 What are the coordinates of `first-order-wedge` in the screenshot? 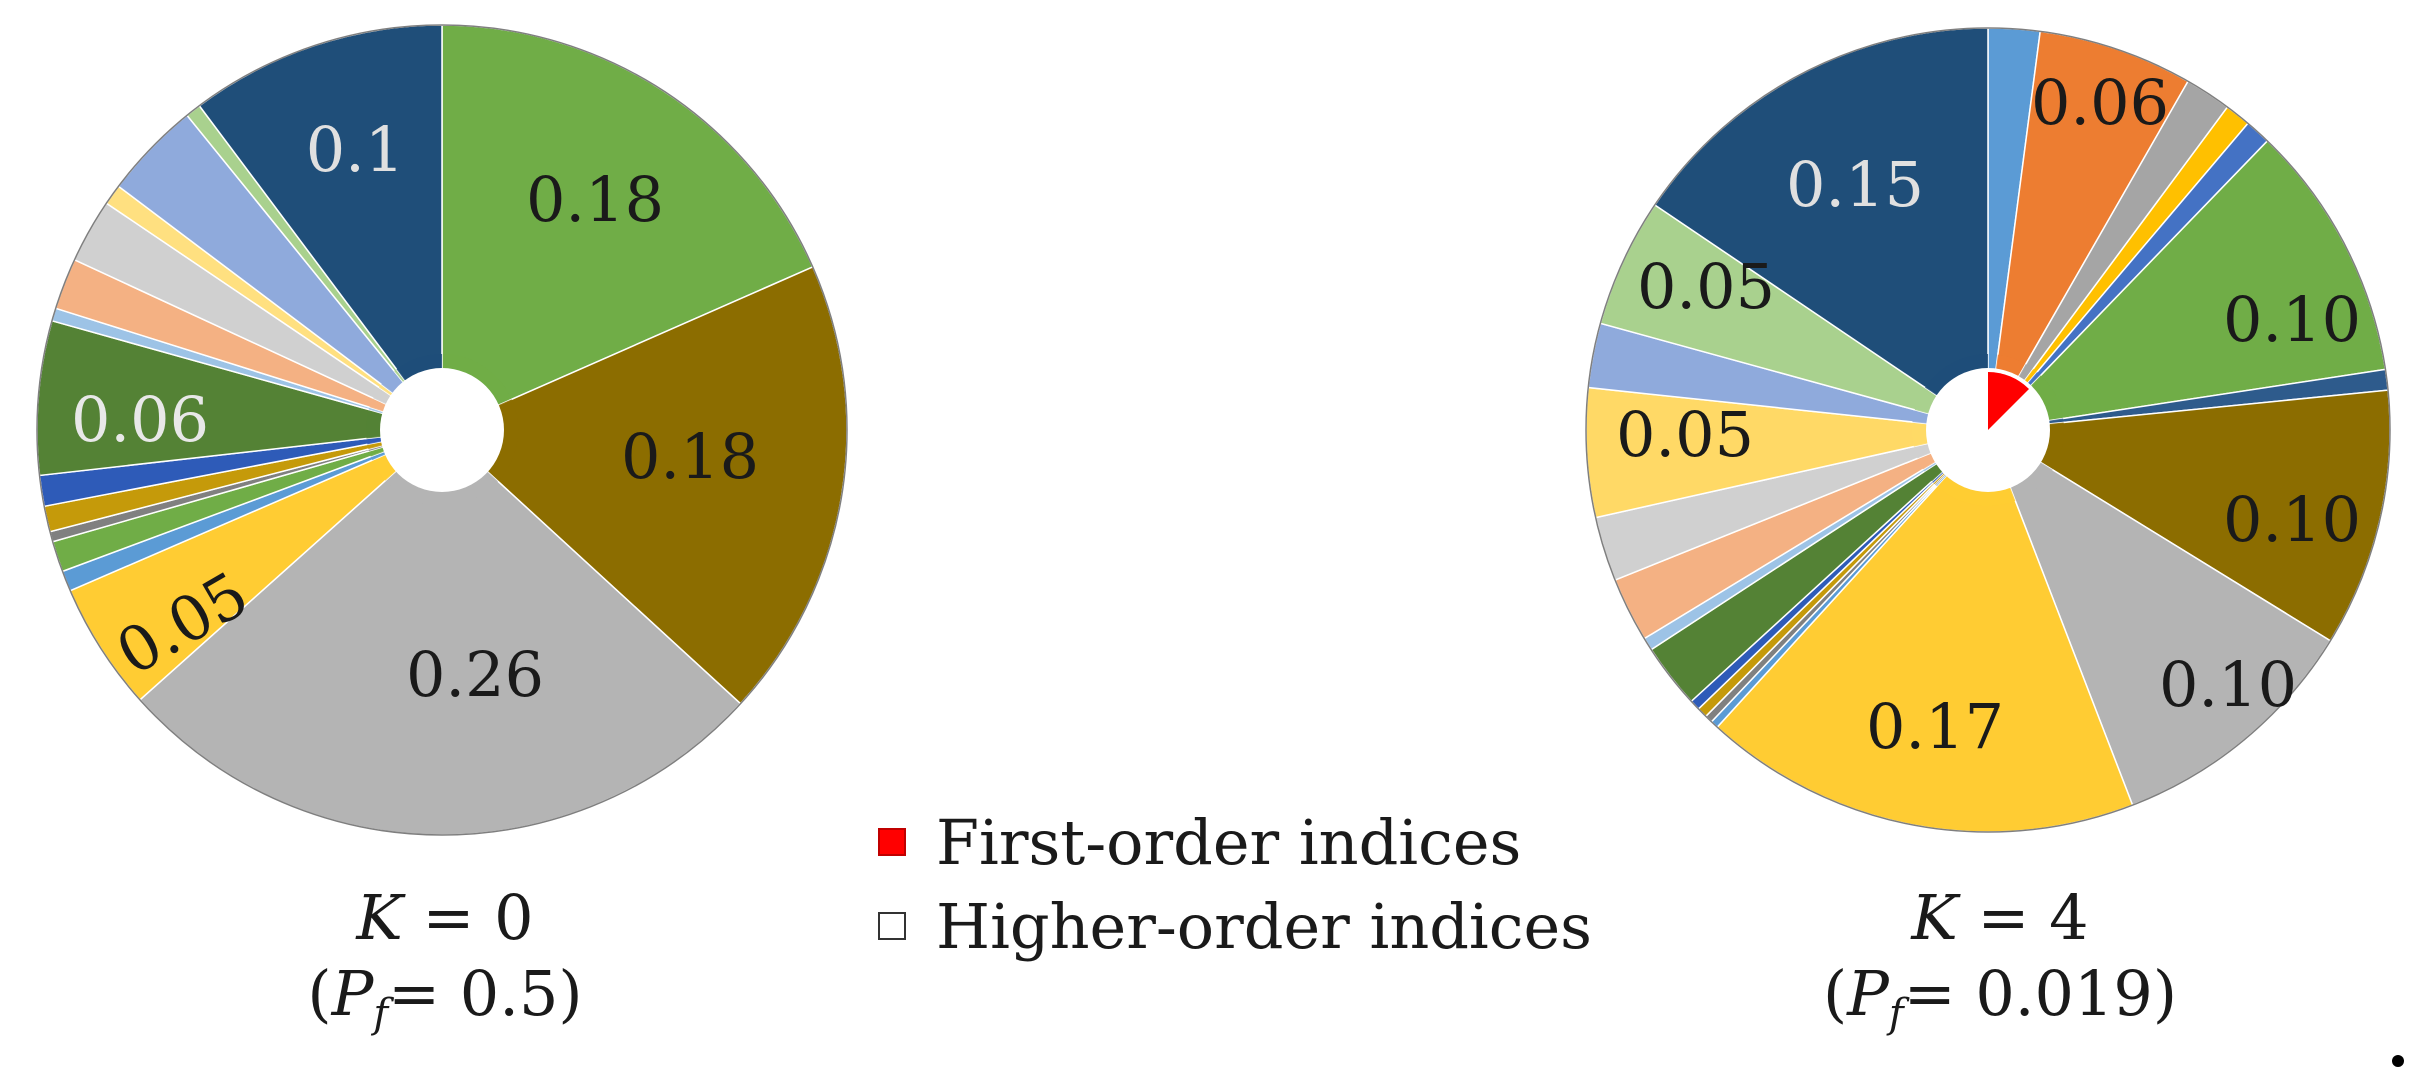 It's located at (2009, 401).